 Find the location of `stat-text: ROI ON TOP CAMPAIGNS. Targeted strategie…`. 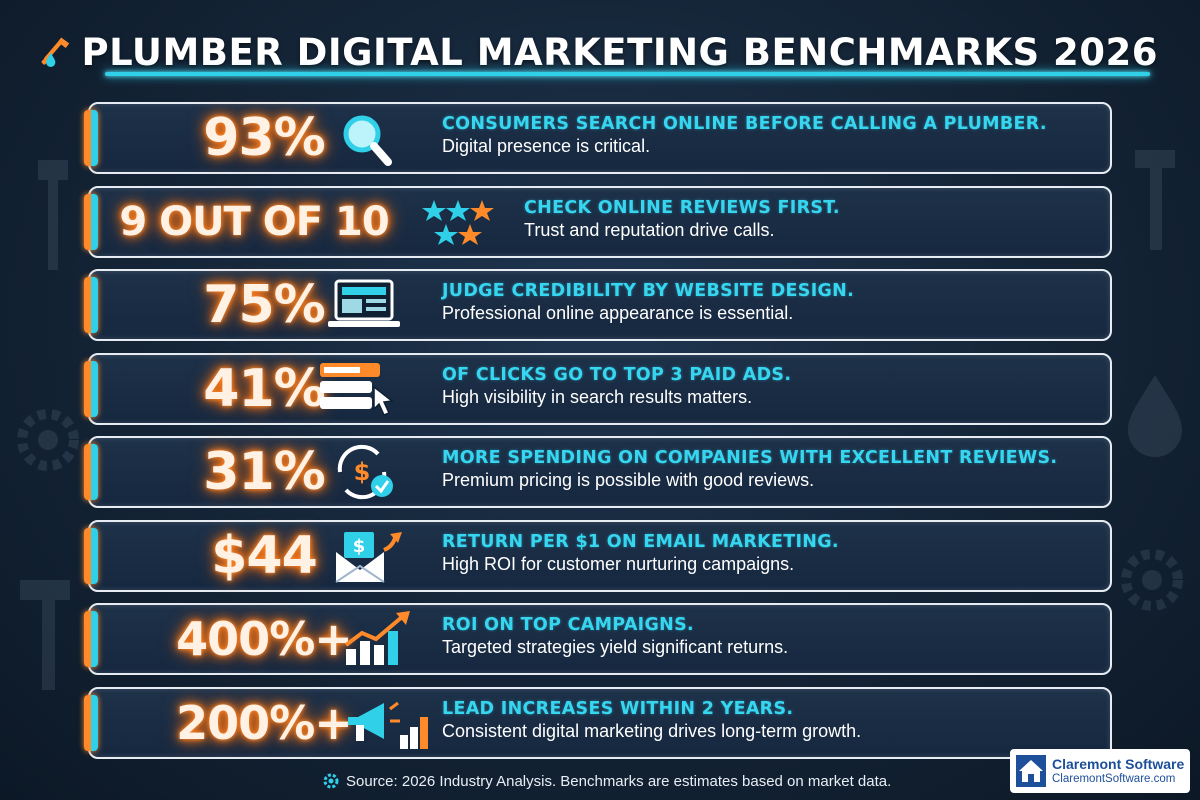

stat-text: ROI ON TOP CAMPAIGNS. Targeted strategie… is located at coordinates (769, 636).